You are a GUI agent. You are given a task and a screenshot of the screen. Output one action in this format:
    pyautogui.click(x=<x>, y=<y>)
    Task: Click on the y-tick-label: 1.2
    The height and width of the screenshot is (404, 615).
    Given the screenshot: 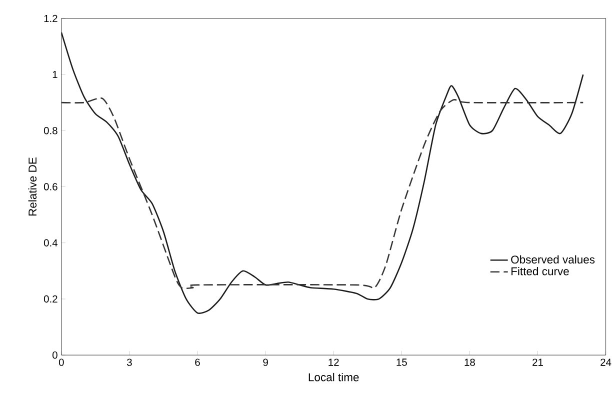 What is the action you would take?
    pyautogui.click(x=51, y=18)
    